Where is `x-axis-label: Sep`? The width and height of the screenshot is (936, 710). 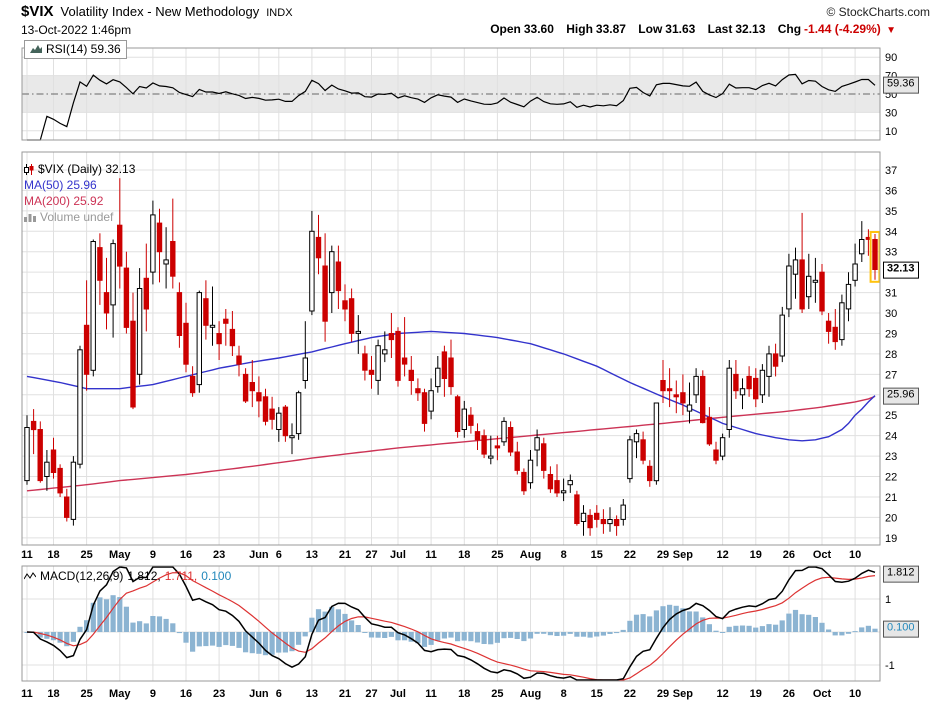
x-axis-label: Sep is located at coordinates (683, 555).